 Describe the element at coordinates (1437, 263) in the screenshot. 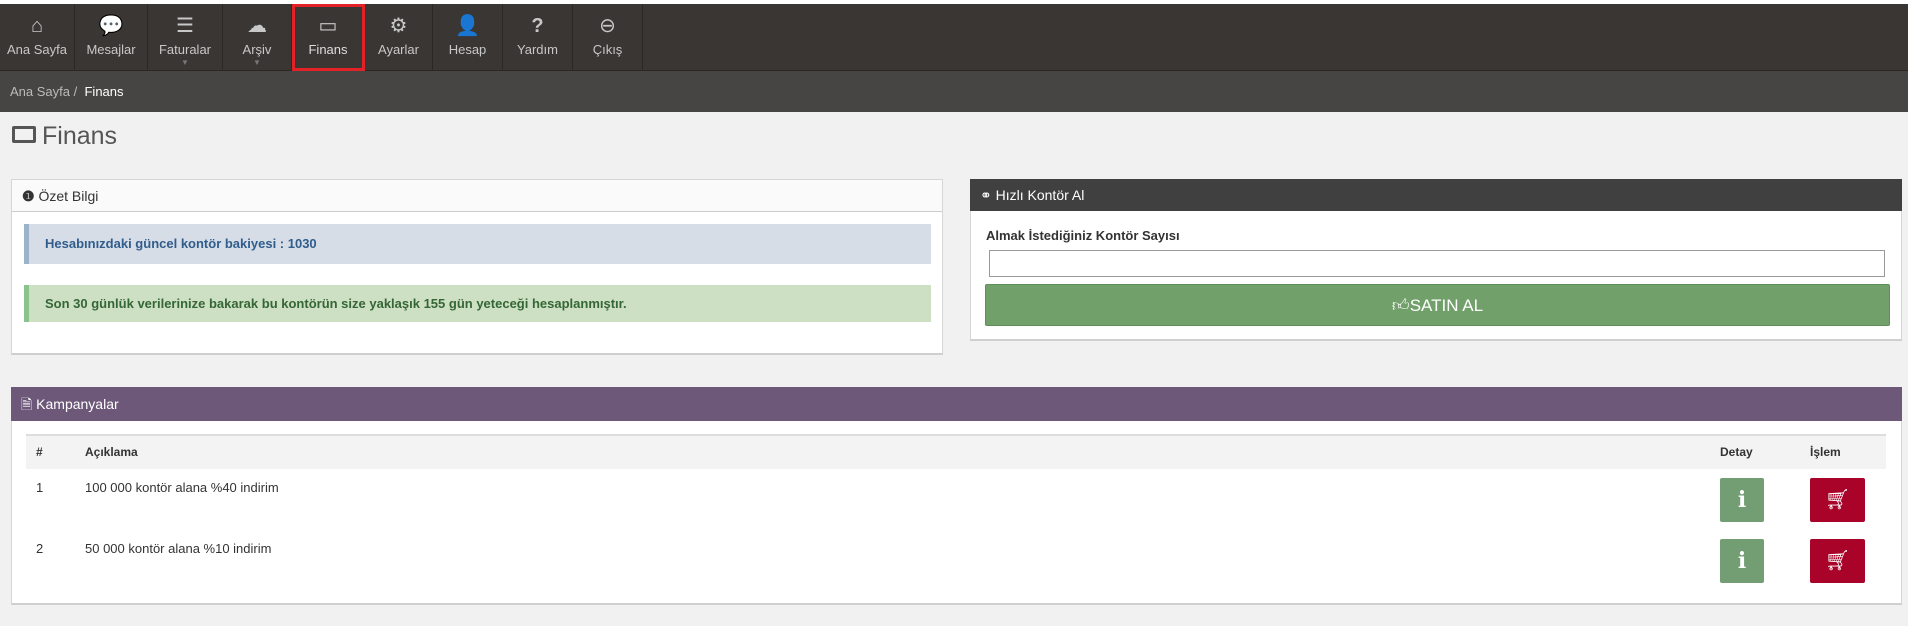

I see `quantity-input` at that location.